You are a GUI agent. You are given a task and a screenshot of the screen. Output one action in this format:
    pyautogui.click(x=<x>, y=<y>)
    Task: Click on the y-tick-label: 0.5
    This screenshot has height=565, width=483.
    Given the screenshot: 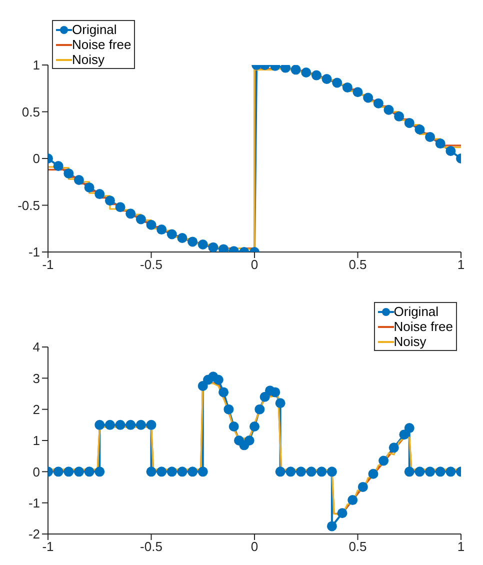 What is the action you would take?
    pyautogui.click(x=31, y=112)
    